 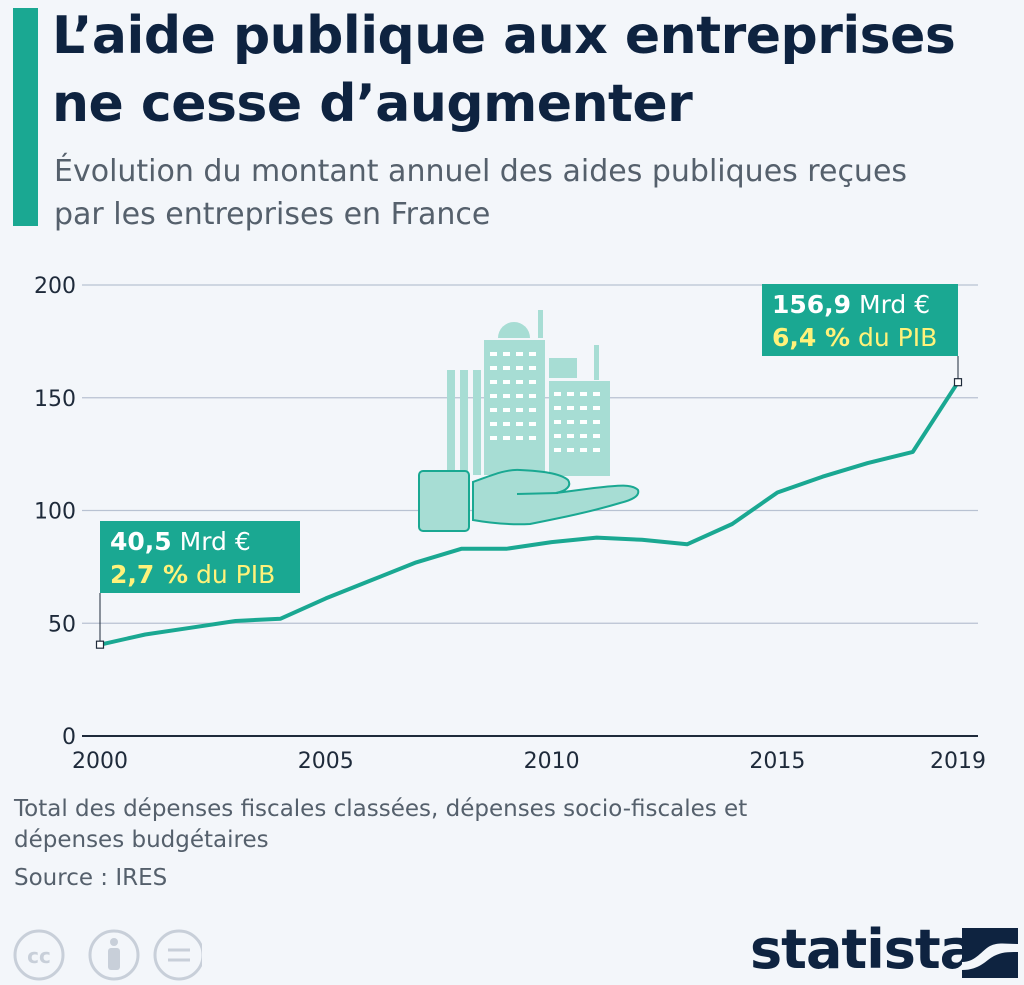 What do you see at coordinates (958, 761) in the screenshot?
I see `x-tick-label: 2019` at bounding box center [958, 761].